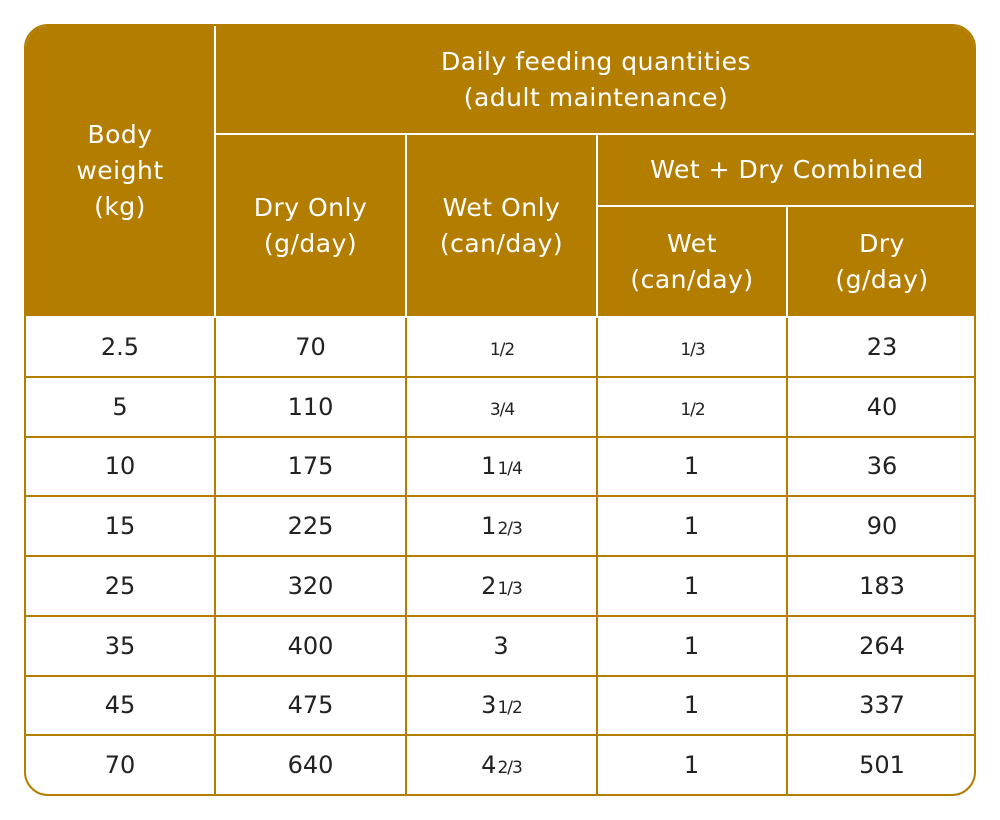 Image resolution: width=1000 pixels, height=820 pixels. I want to click on fraction: 3/4, so click(502, 409).